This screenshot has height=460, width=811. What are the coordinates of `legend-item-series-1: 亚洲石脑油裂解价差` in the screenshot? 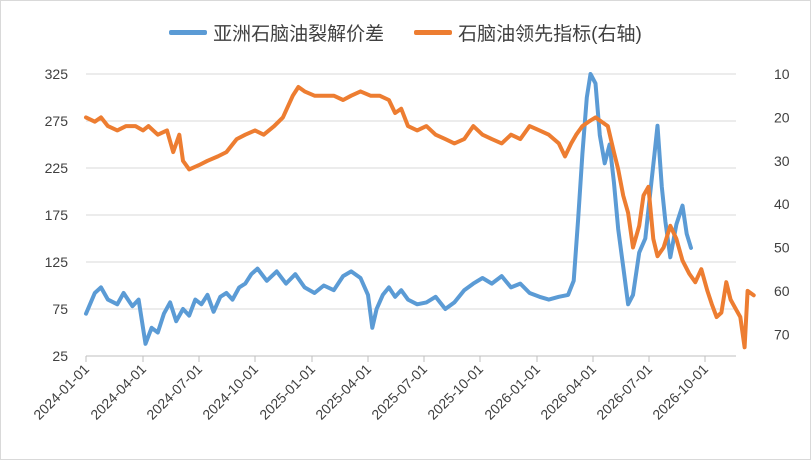 It's located at (276, 32).